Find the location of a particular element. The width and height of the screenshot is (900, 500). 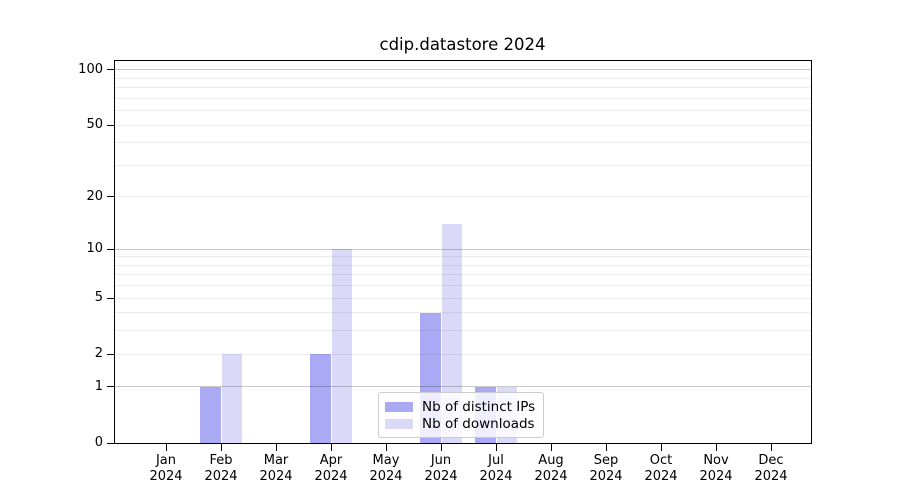

x-tick-mark-may is located at coordinates (386, 447).